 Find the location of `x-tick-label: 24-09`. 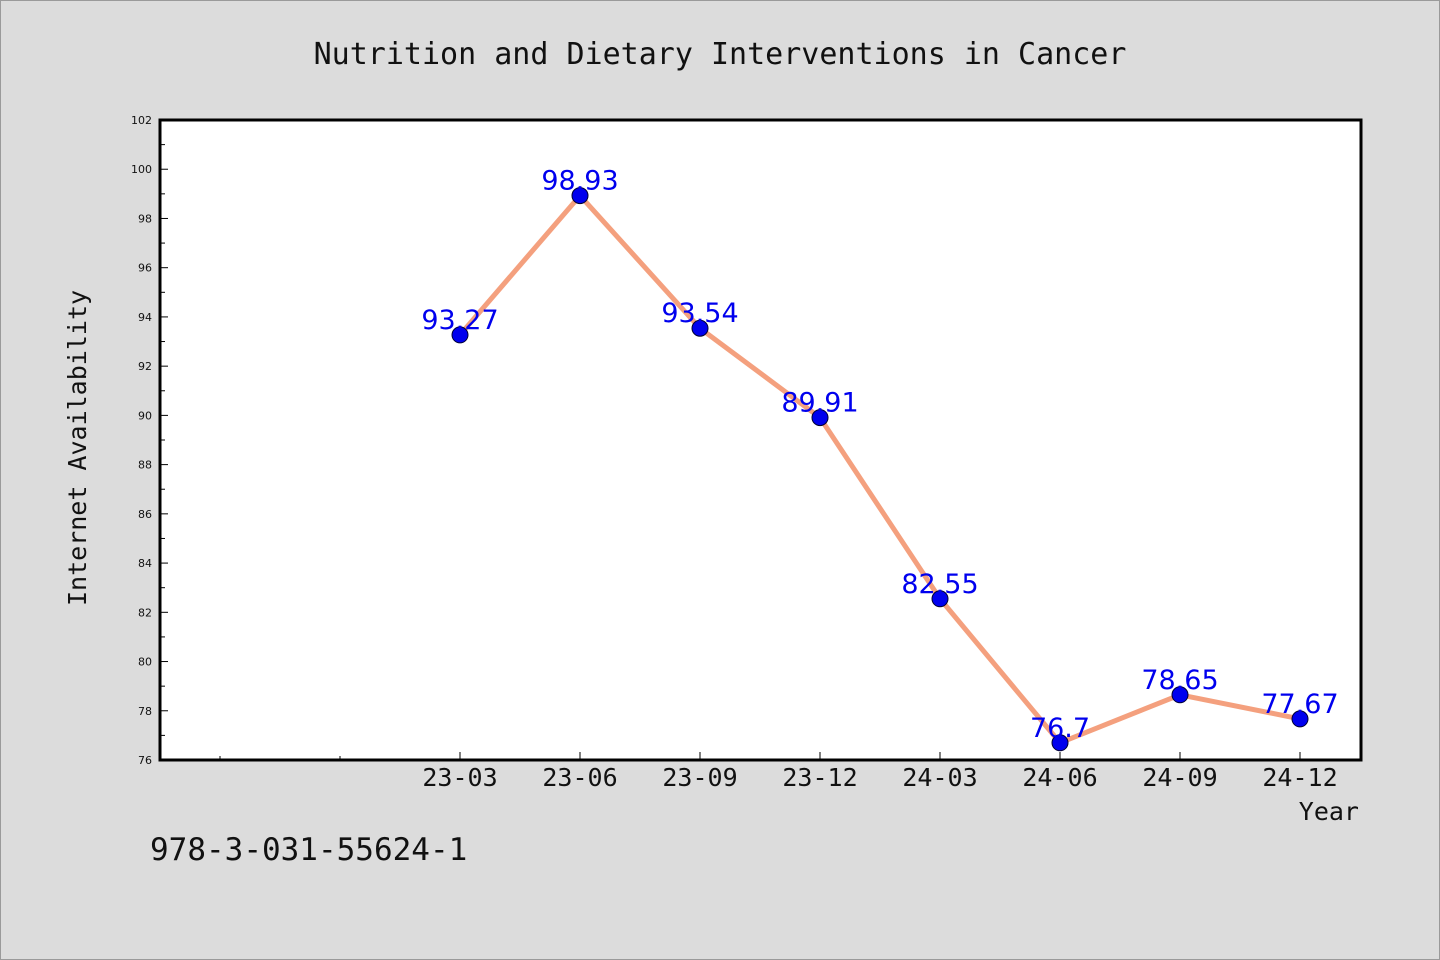

x-tick-label: 24-09 is located at coordinates (1179, 777).